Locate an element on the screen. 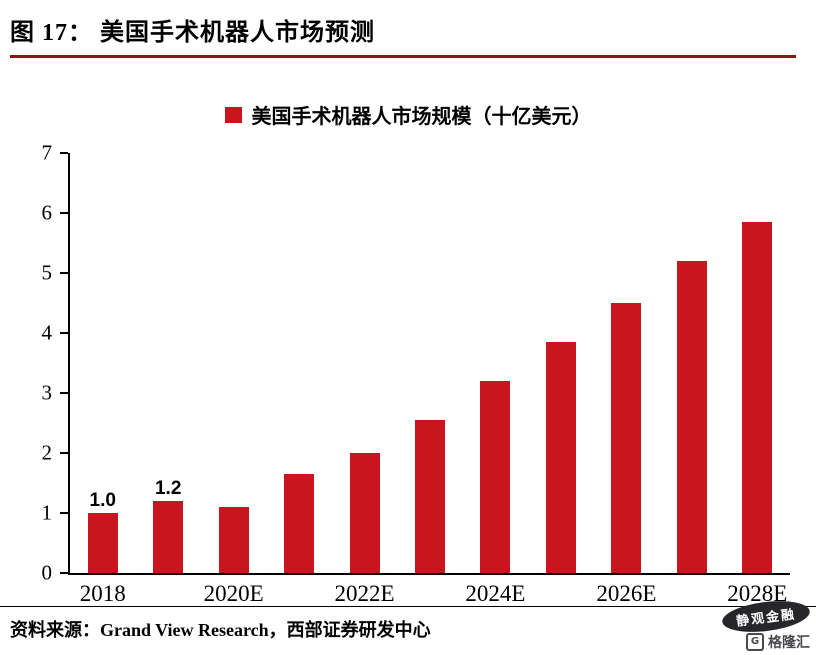 This screenshot has width=816, height=655. bar-slot-2024E is located at coordinates (495, 363).